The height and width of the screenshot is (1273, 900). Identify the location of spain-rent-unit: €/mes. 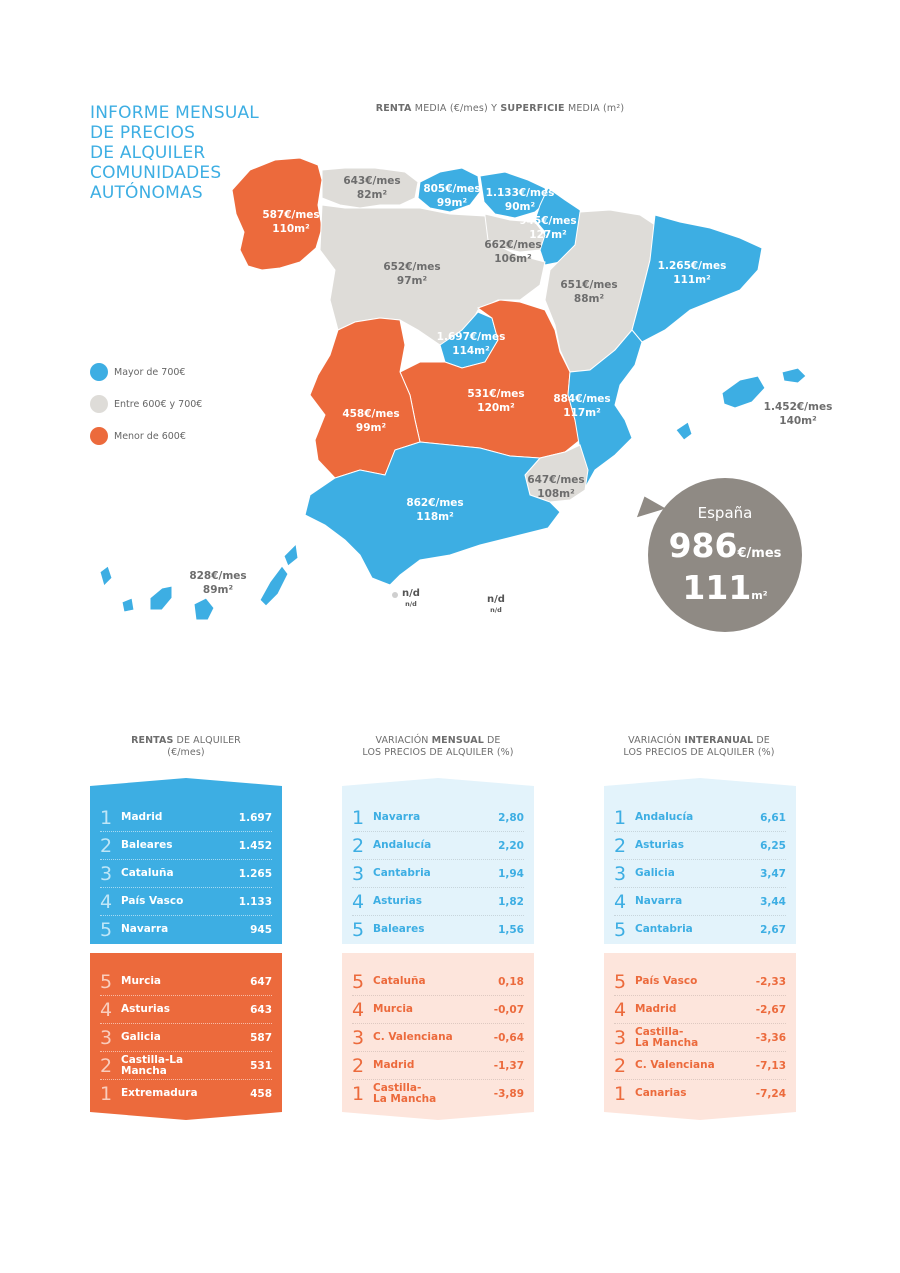
(759, 553).